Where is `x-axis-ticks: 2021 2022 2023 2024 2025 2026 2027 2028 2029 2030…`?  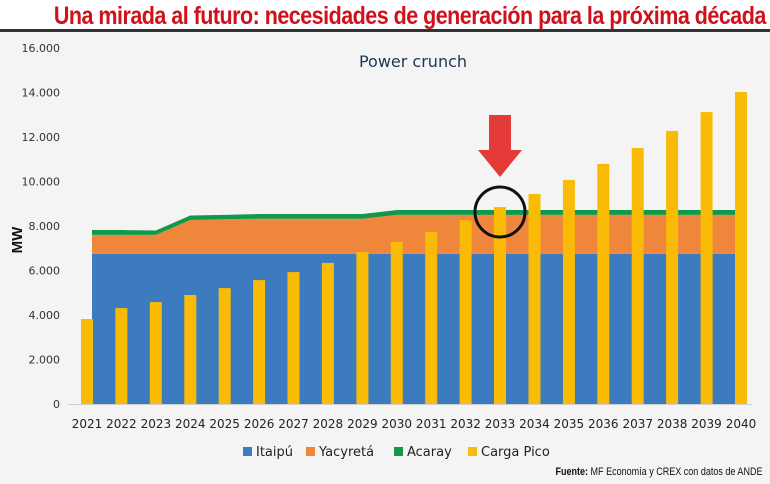 x-axis-ticks: 2021 2022 2023 2024 2025 2026 2027 2028 2029 2030… is located at coordinates (414, 424).